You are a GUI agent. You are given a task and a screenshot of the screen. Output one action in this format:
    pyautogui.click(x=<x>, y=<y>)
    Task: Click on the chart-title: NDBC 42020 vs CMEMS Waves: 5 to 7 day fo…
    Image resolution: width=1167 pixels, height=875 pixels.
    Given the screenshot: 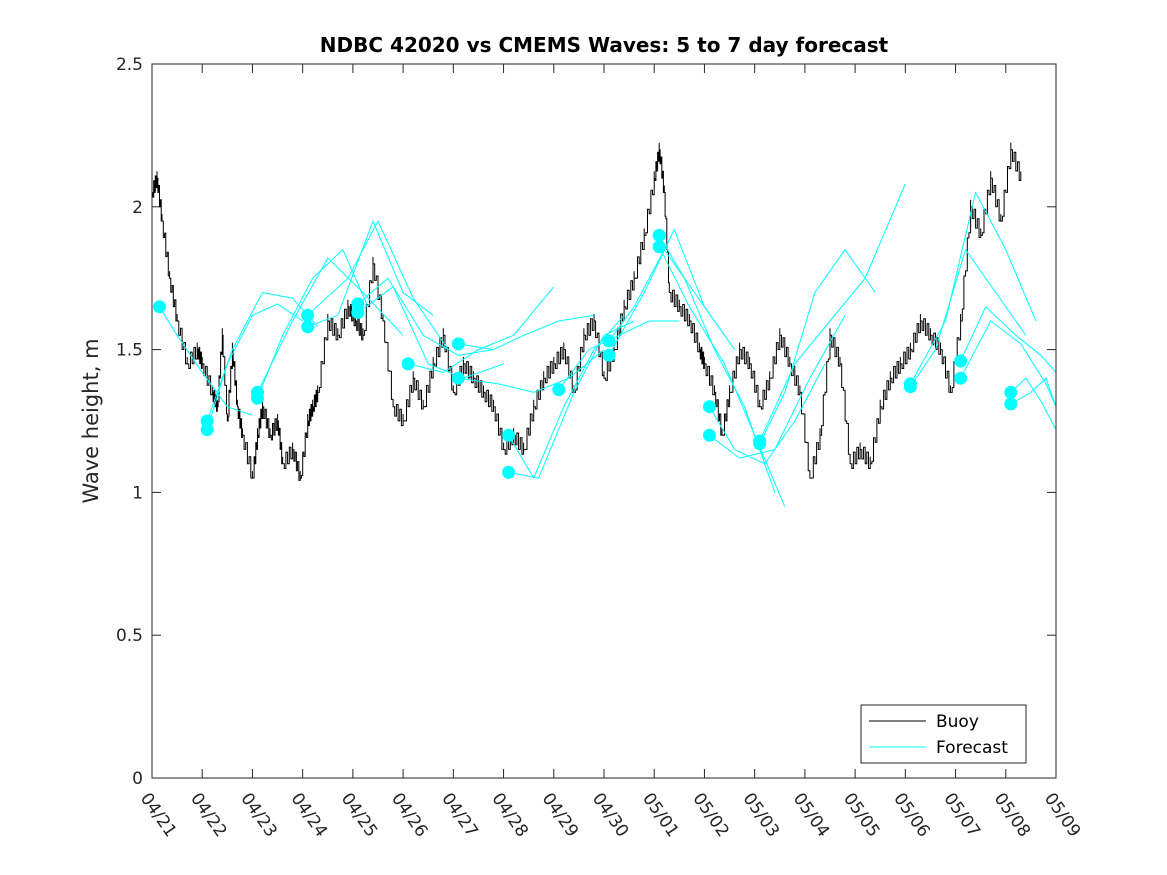 What is the action you would take?
    pyautogui.click(x=604, y=45)
    